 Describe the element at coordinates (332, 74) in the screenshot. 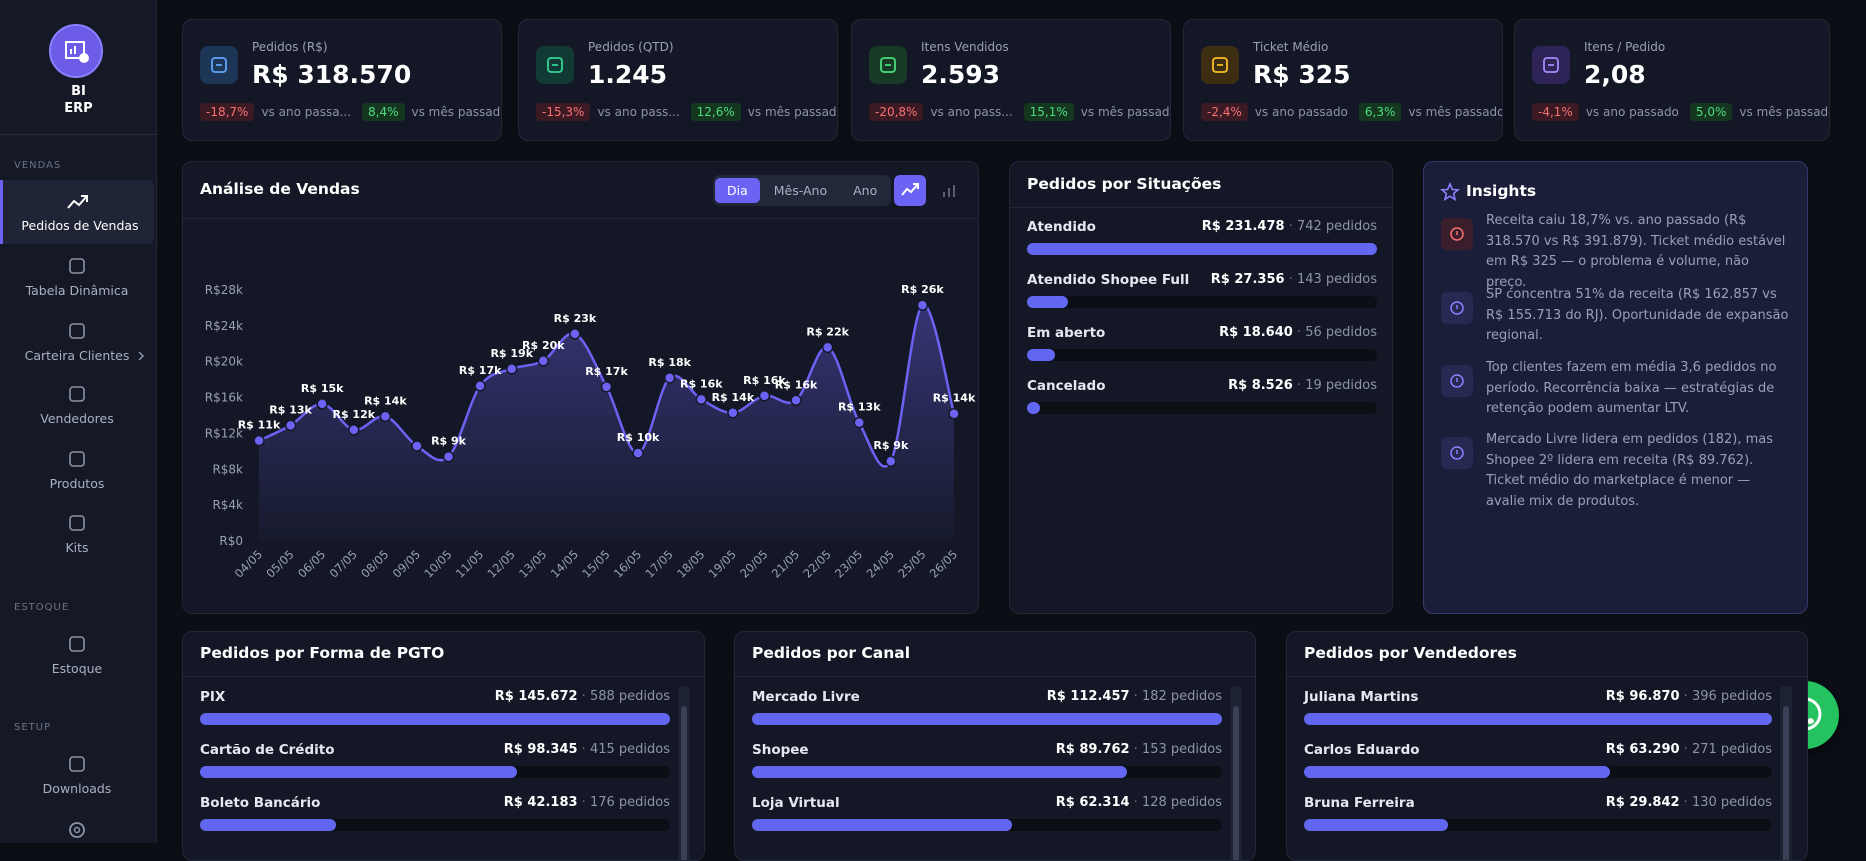

I see `kpi-value: R$ 318.570` at that location.